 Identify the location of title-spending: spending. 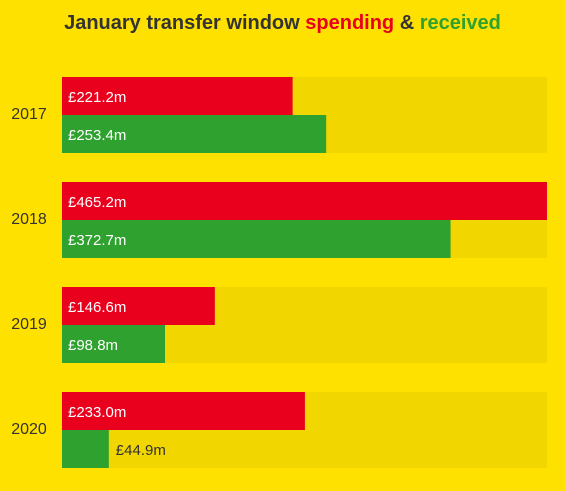
(350, 23).